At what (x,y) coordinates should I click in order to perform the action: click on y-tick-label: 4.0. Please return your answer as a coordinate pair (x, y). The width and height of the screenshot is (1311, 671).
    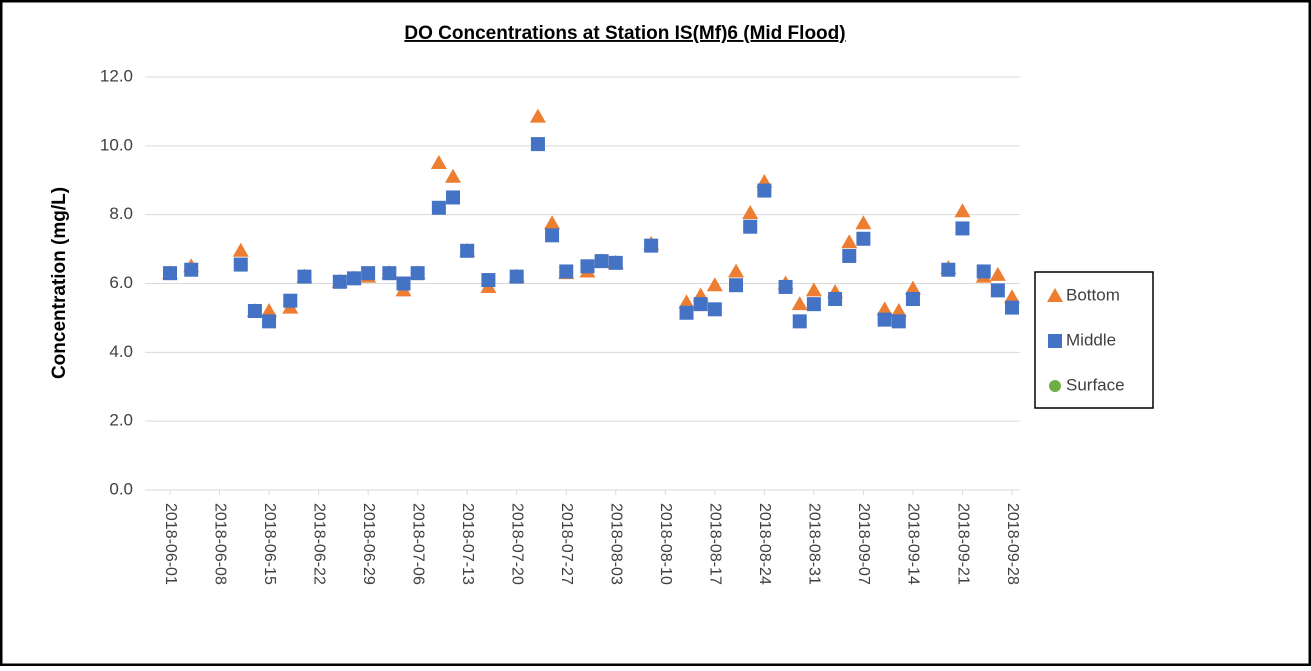
    Looking at the image, I should click on (121, 351).